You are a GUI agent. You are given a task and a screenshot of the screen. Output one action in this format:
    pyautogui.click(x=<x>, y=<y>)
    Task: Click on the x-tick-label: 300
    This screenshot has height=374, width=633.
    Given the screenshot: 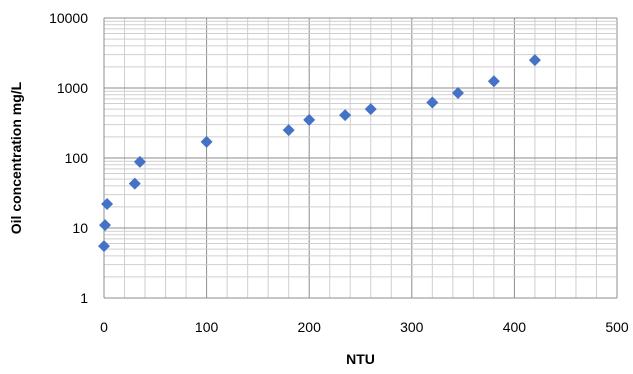 What is the action you would take?
    pyautogui.click(x=412, y=327)
    